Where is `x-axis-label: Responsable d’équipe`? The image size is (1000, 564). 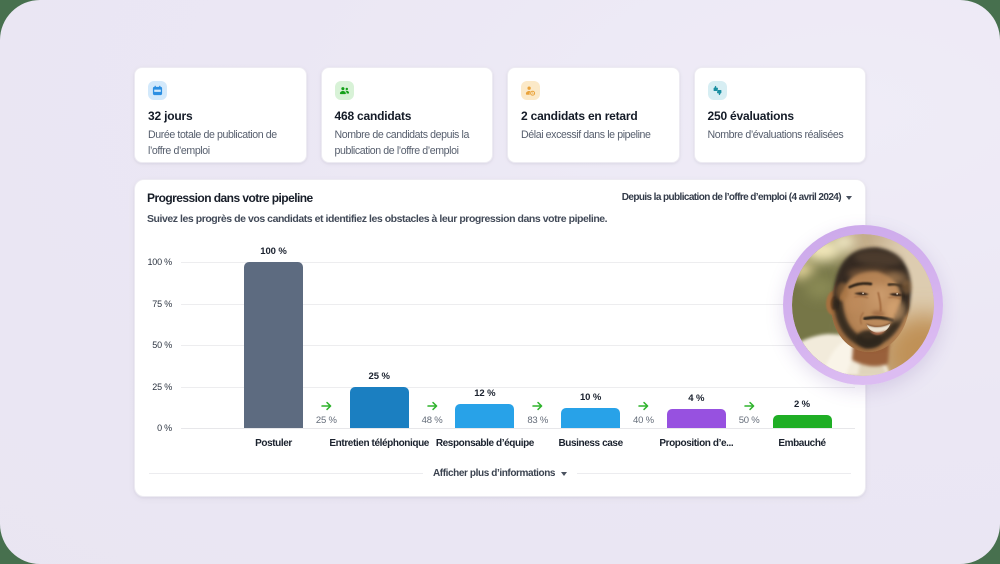 x-axis-label: Responsable d’équipe is located at coordinates (485, 443).